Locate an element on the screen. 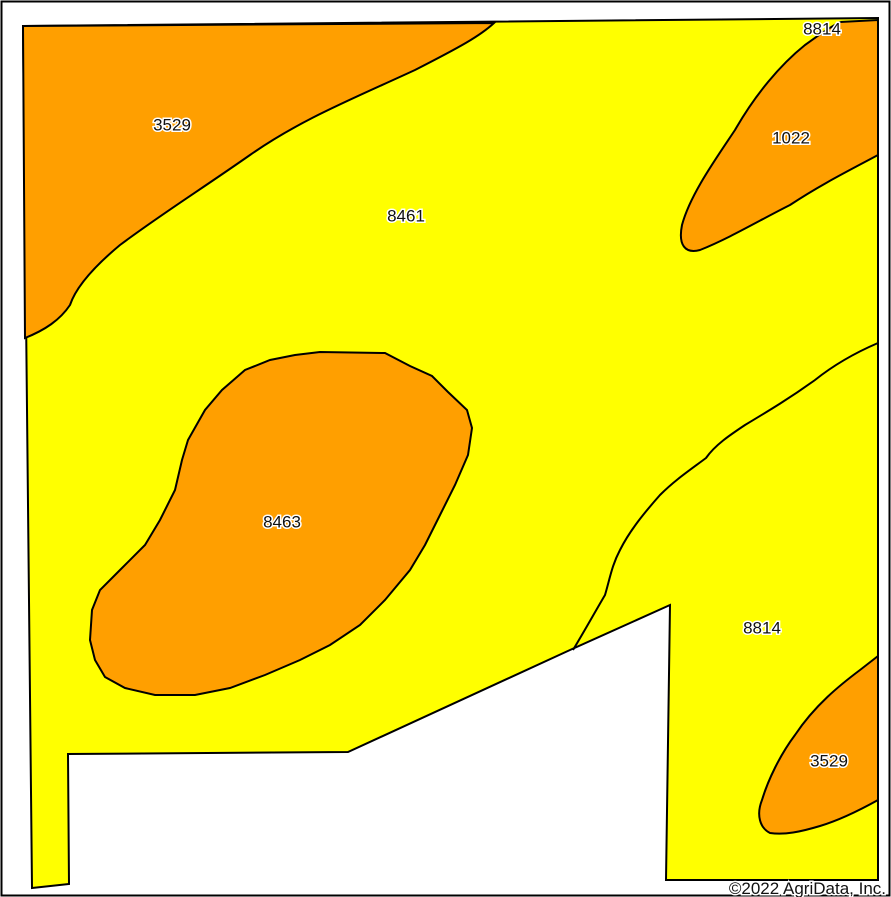 Image resolution: width=891 pixels, height=897 pixels. soil-unit-bottom-right is located at coordinates (818, 744).